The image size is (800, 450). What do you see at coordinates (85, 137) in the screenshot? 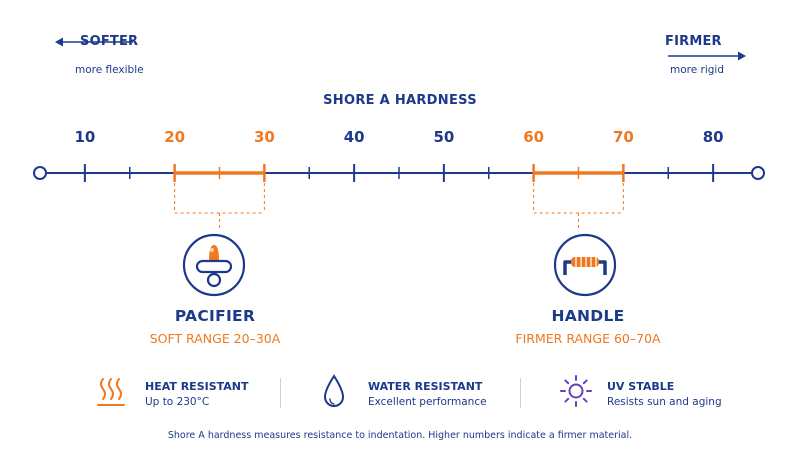
I see `tick-label-10: 10` at bounding box center [85, 137].